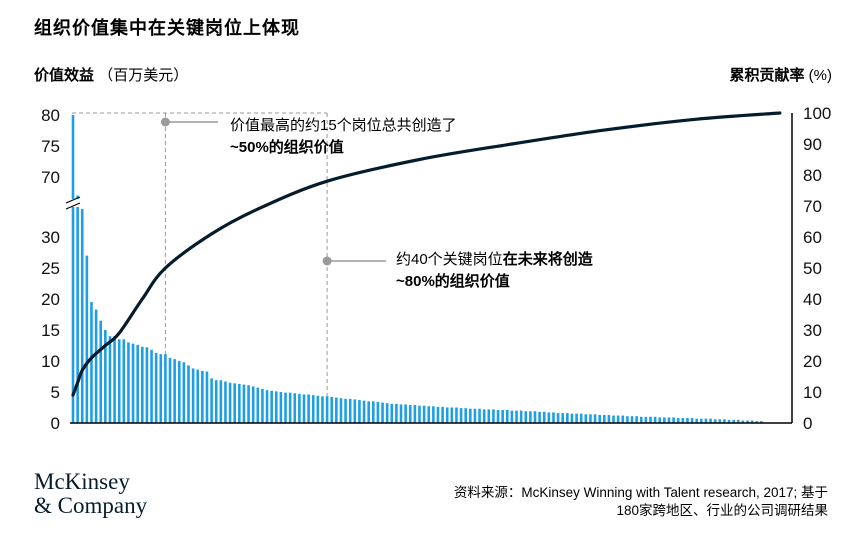  I want to click on left-tick-label: 5, so click(55, 392).